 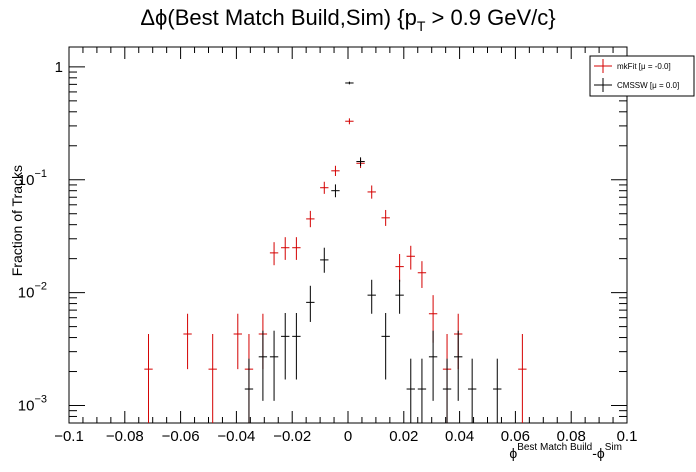 I want to click on chart-title-main: Δϕ(Best Match Build,Sim) {p, so click(x=278, y=17).